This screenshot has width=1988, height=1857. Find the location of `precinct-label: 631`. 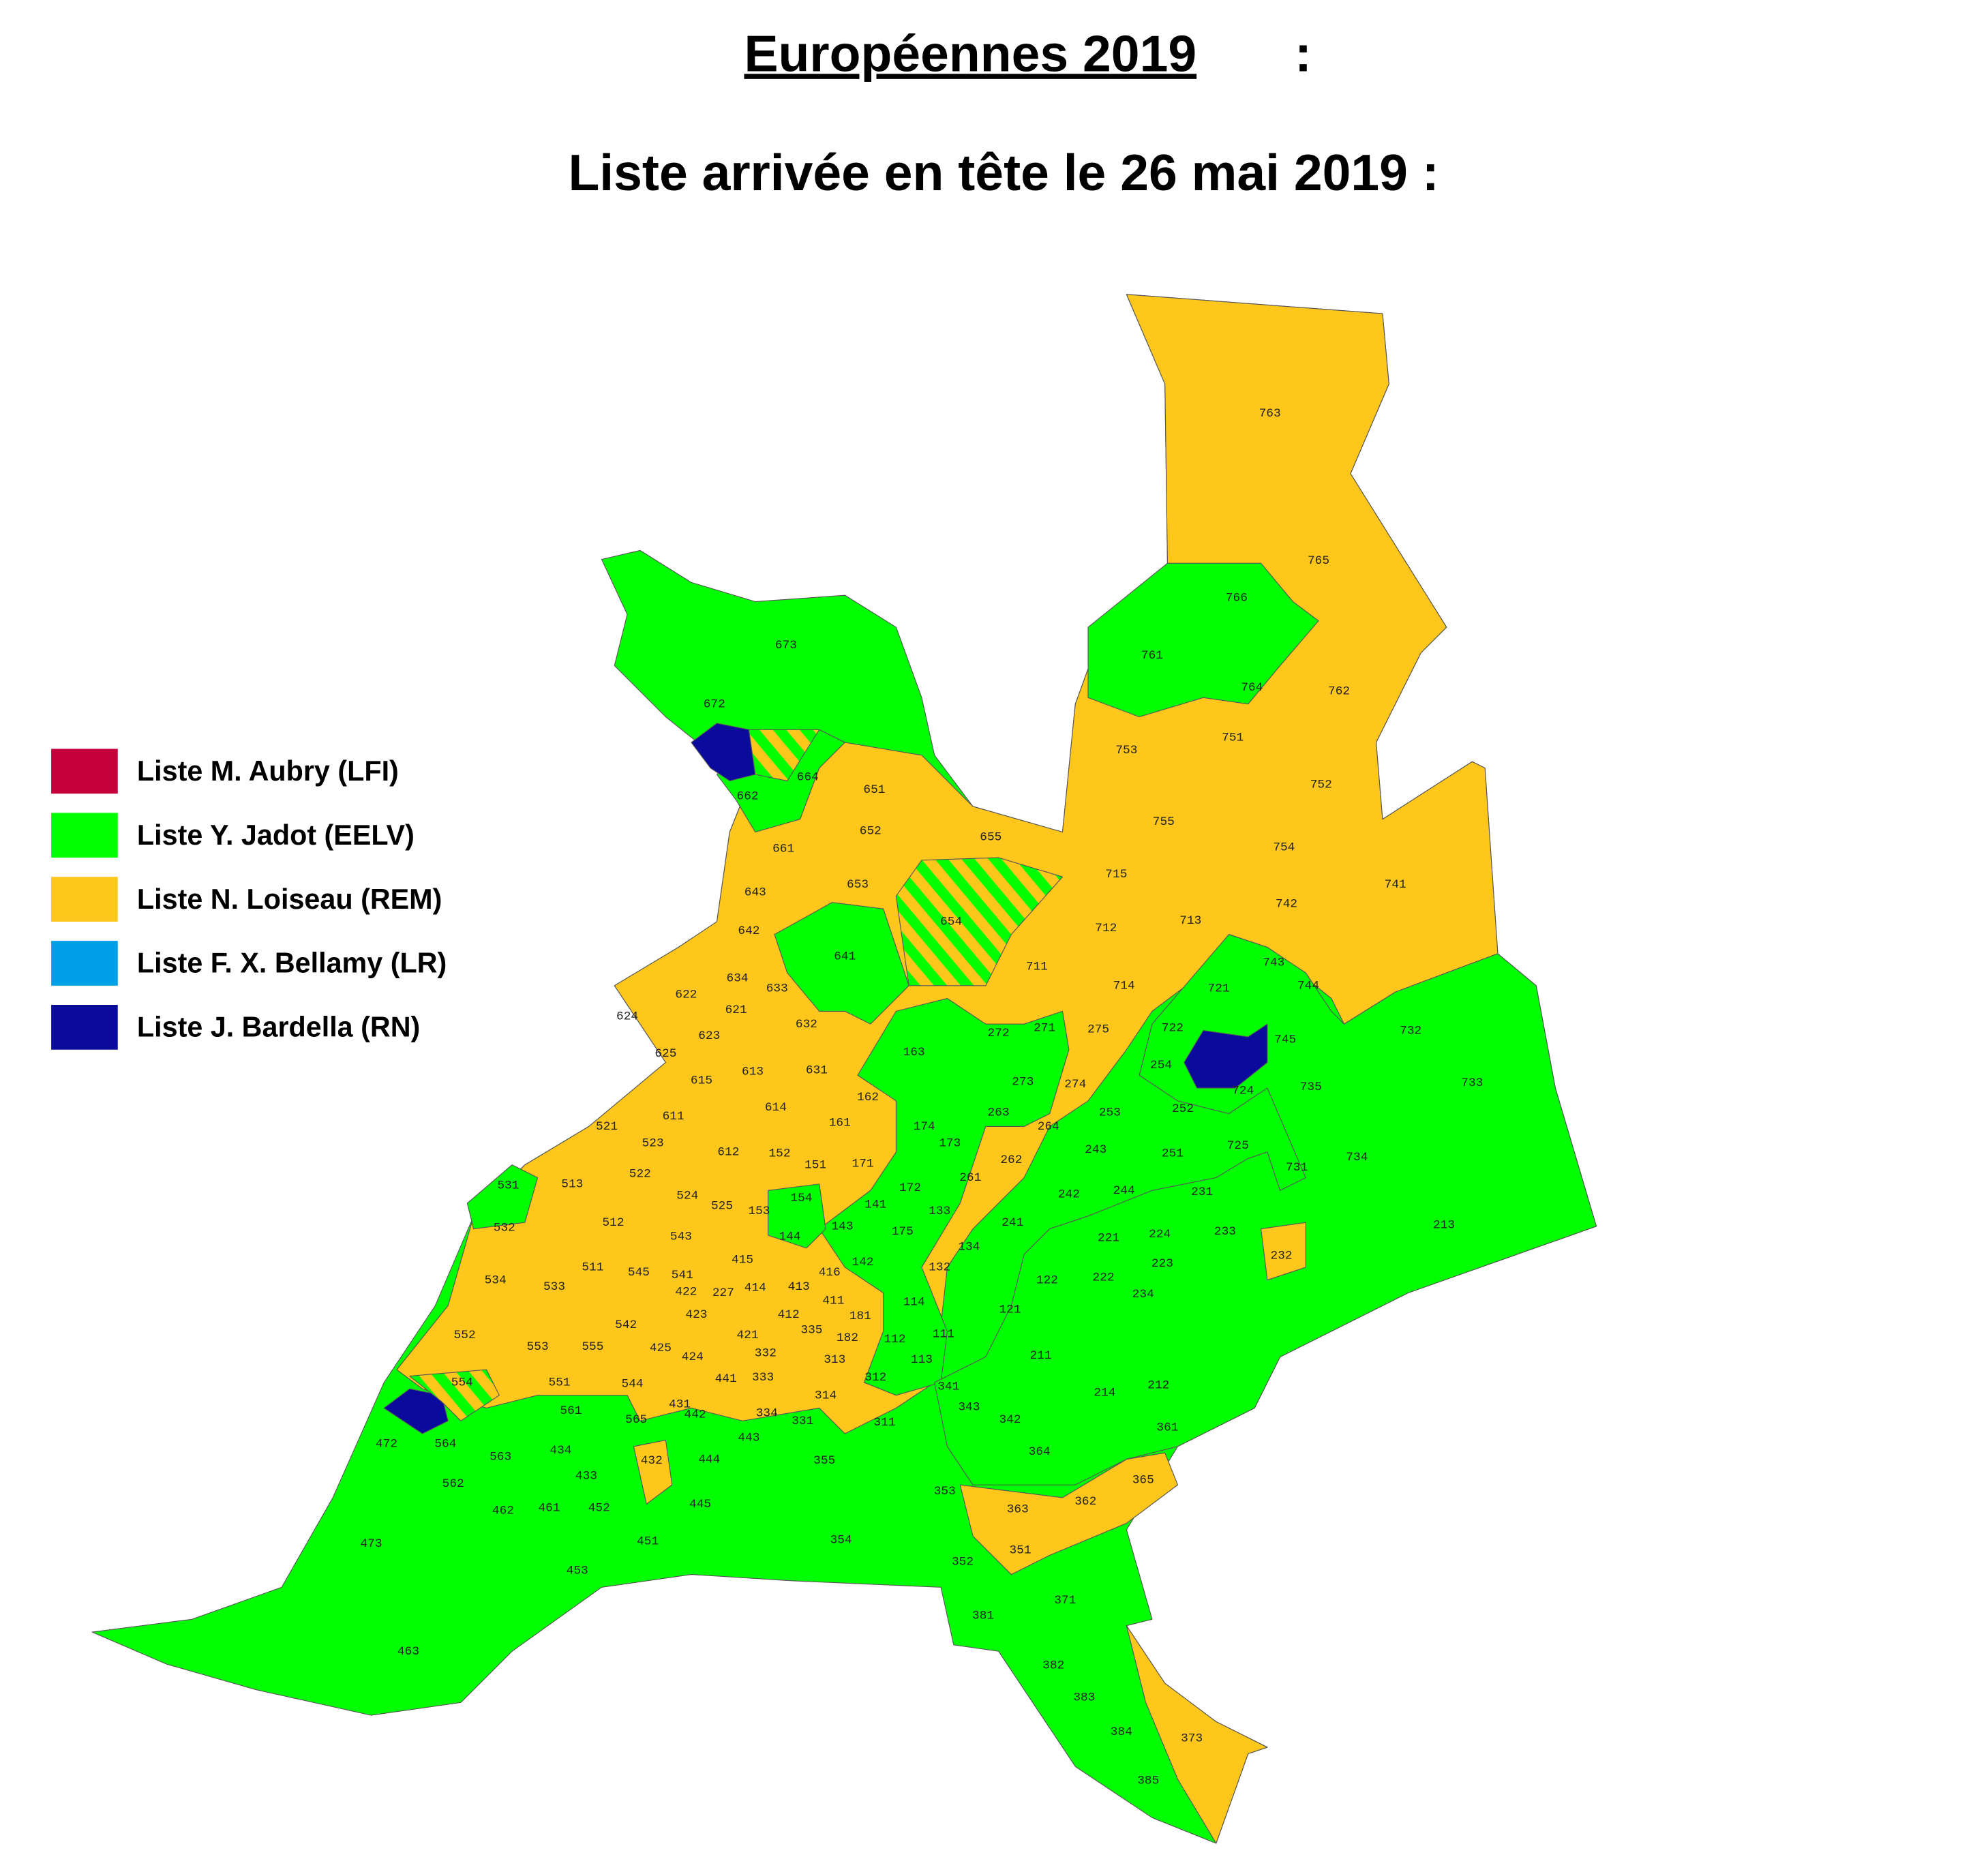

precinct-label: 631 is located at coordinates (817, 1070).